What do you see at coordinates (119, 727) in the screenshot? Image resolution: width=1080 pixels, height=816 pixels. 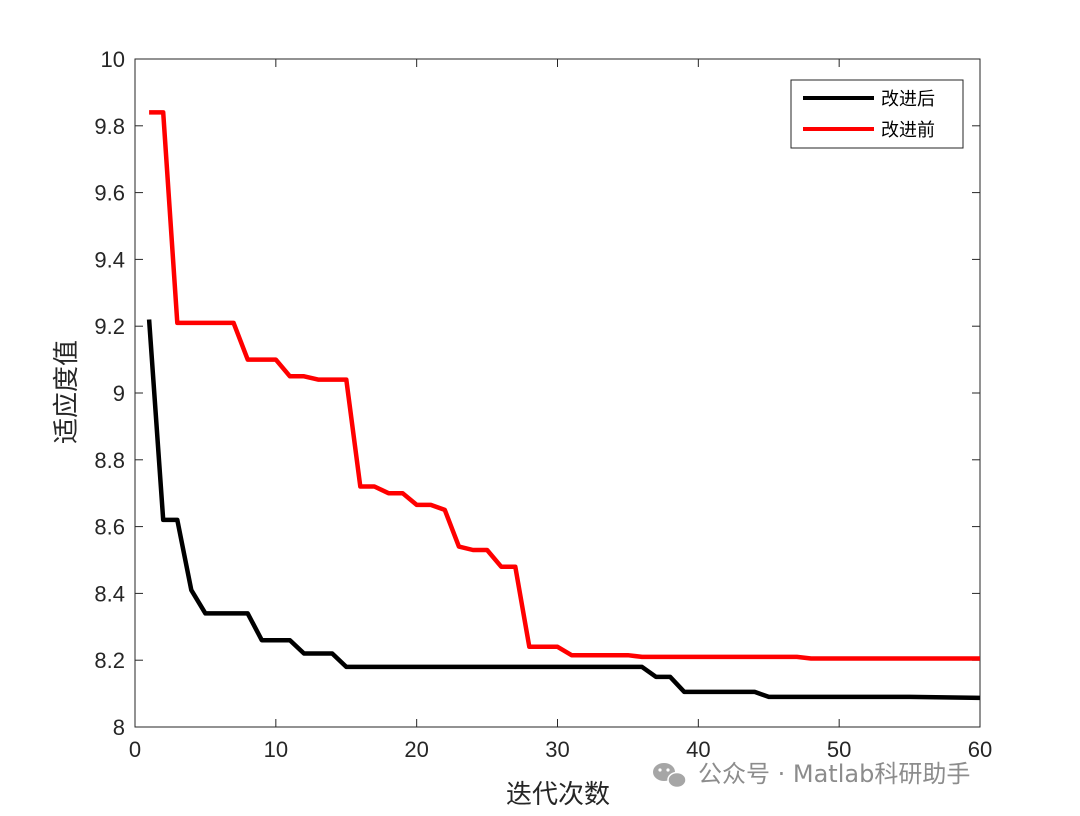 I see `y-tick-label: 8` at bounding box center [119, 727].